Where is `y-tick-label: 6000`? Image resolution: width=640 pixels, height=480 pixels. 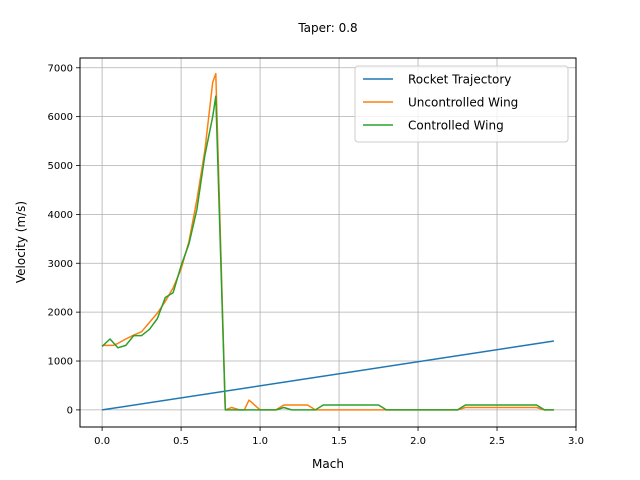
y-tick-label: 6000 is located at coordinates (60, 117).